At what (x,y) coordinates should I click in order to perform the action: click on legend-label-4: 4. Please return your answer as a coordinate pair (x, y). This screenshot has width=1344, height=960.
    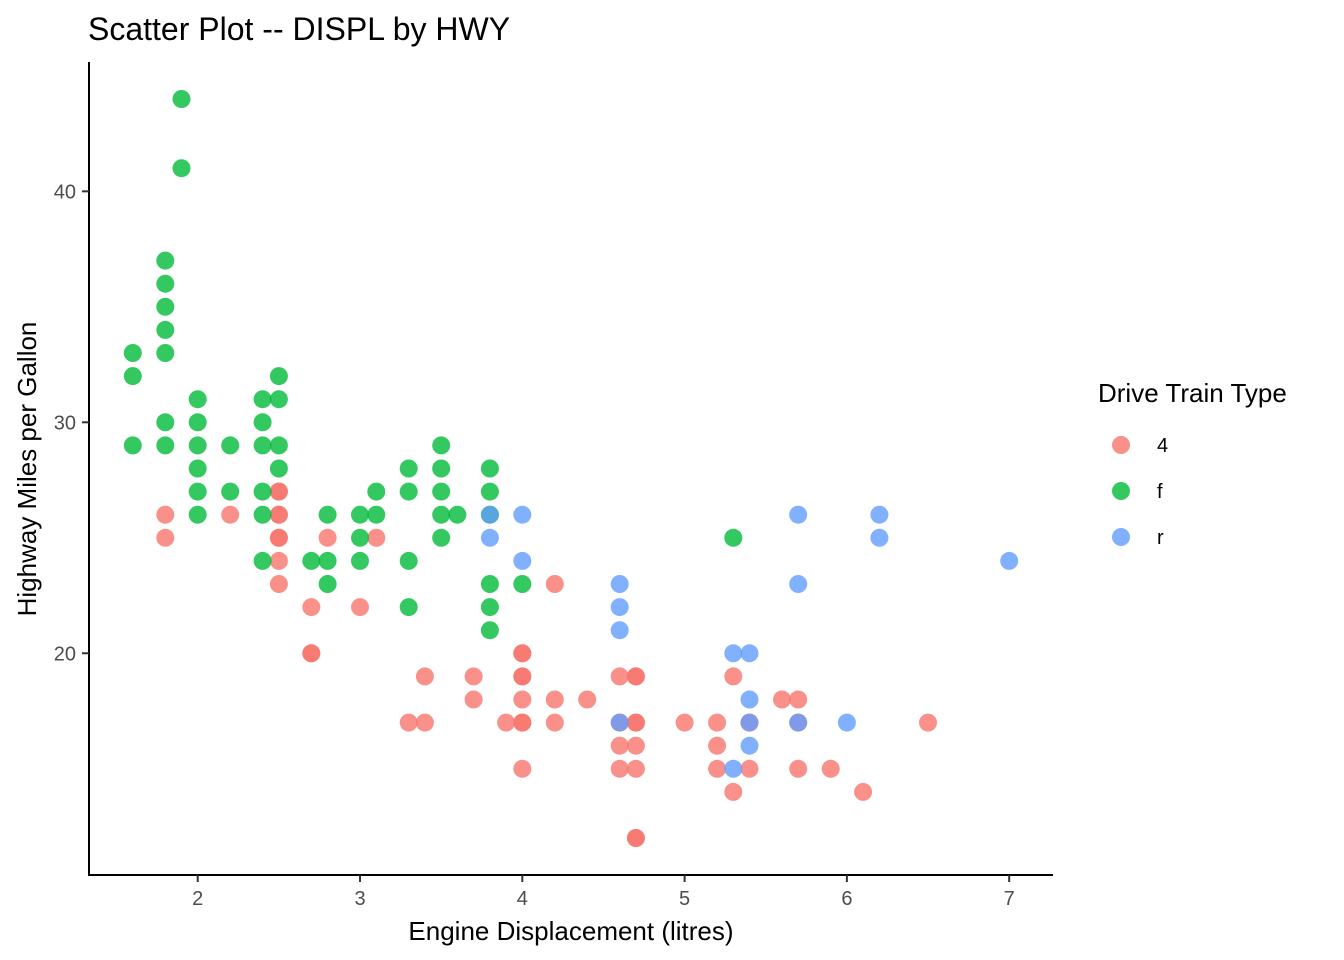
    Looking at the image, I should click on (1162, 446).